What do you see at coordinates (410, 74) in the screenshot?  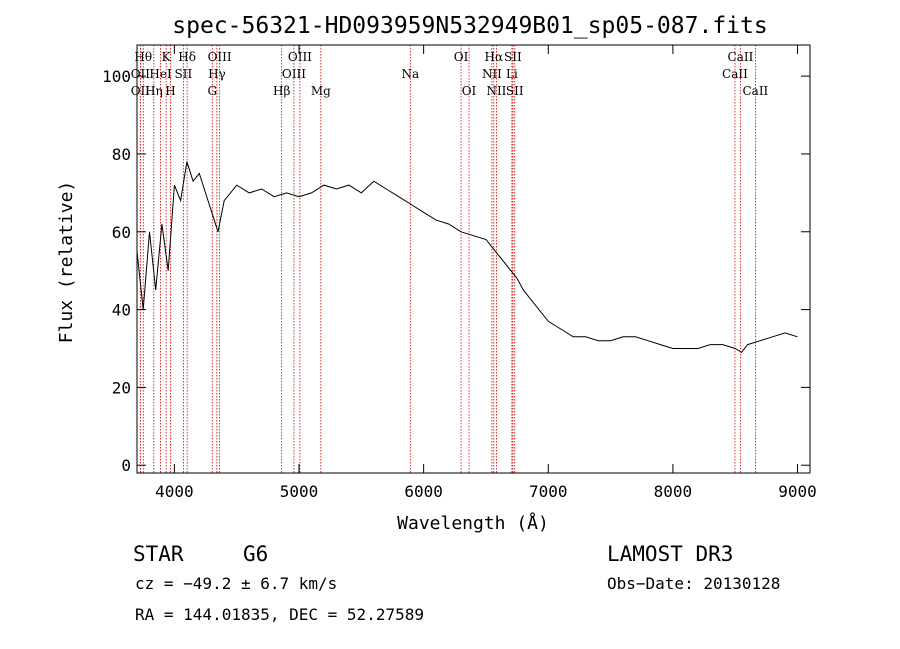 I see `spectral-line-label: Na` at bounding box center [410, 74].